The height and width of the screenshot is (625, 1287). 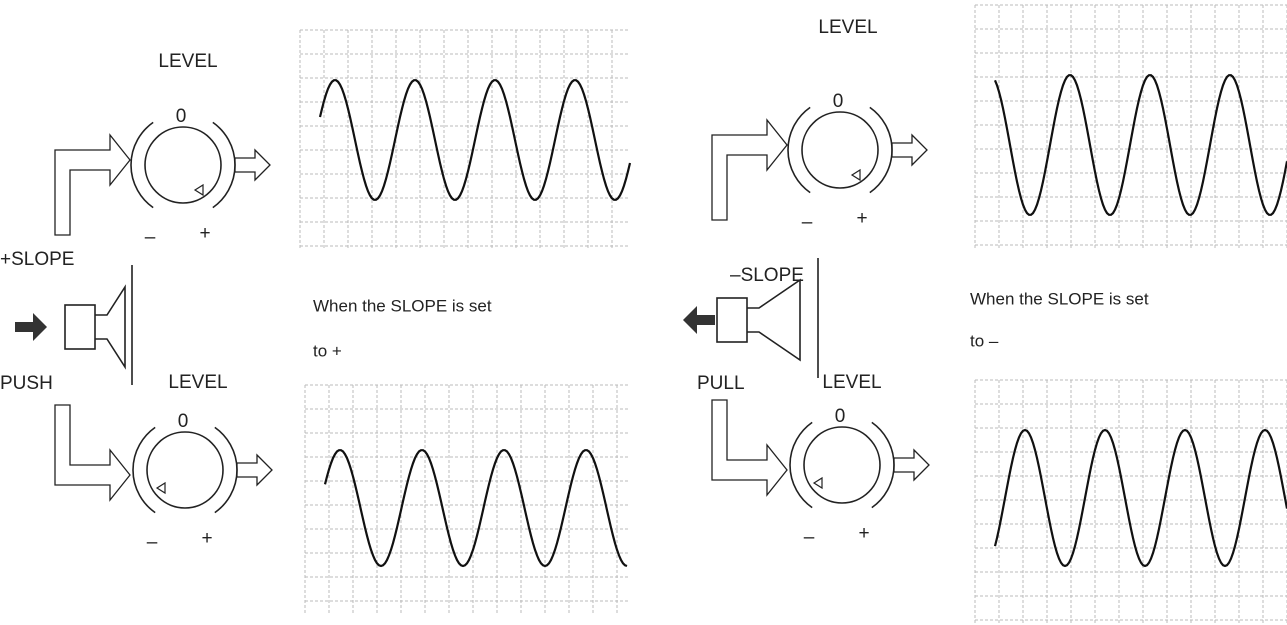 What do you see at coordinates (327, 350) in the screenshot?
I see `caption-line: to +` at bounding box center [327, 350].